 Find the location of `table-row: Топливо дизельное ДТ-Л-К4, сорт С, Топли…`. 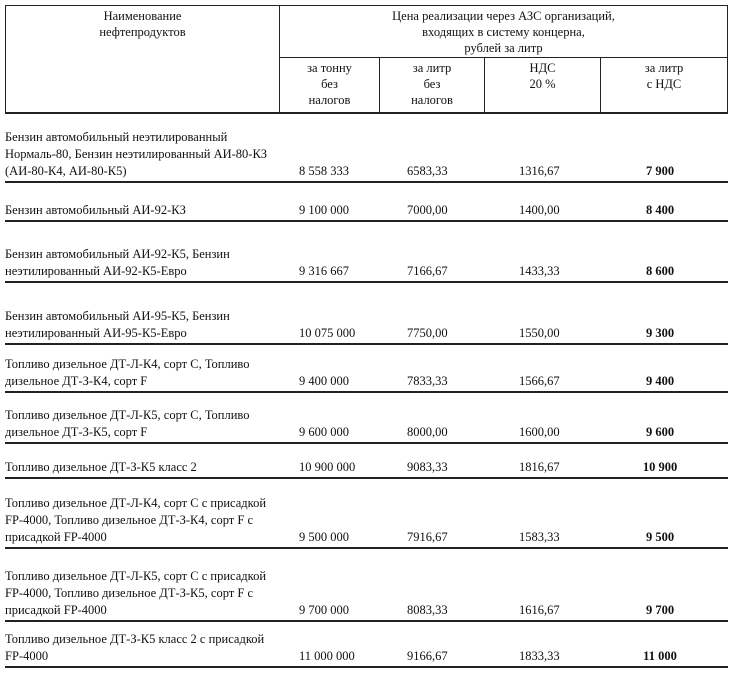

table-row: Топливо дизельное ДТ-Л-К4, сорт С, Топли… is located at coordinates (366, 369).